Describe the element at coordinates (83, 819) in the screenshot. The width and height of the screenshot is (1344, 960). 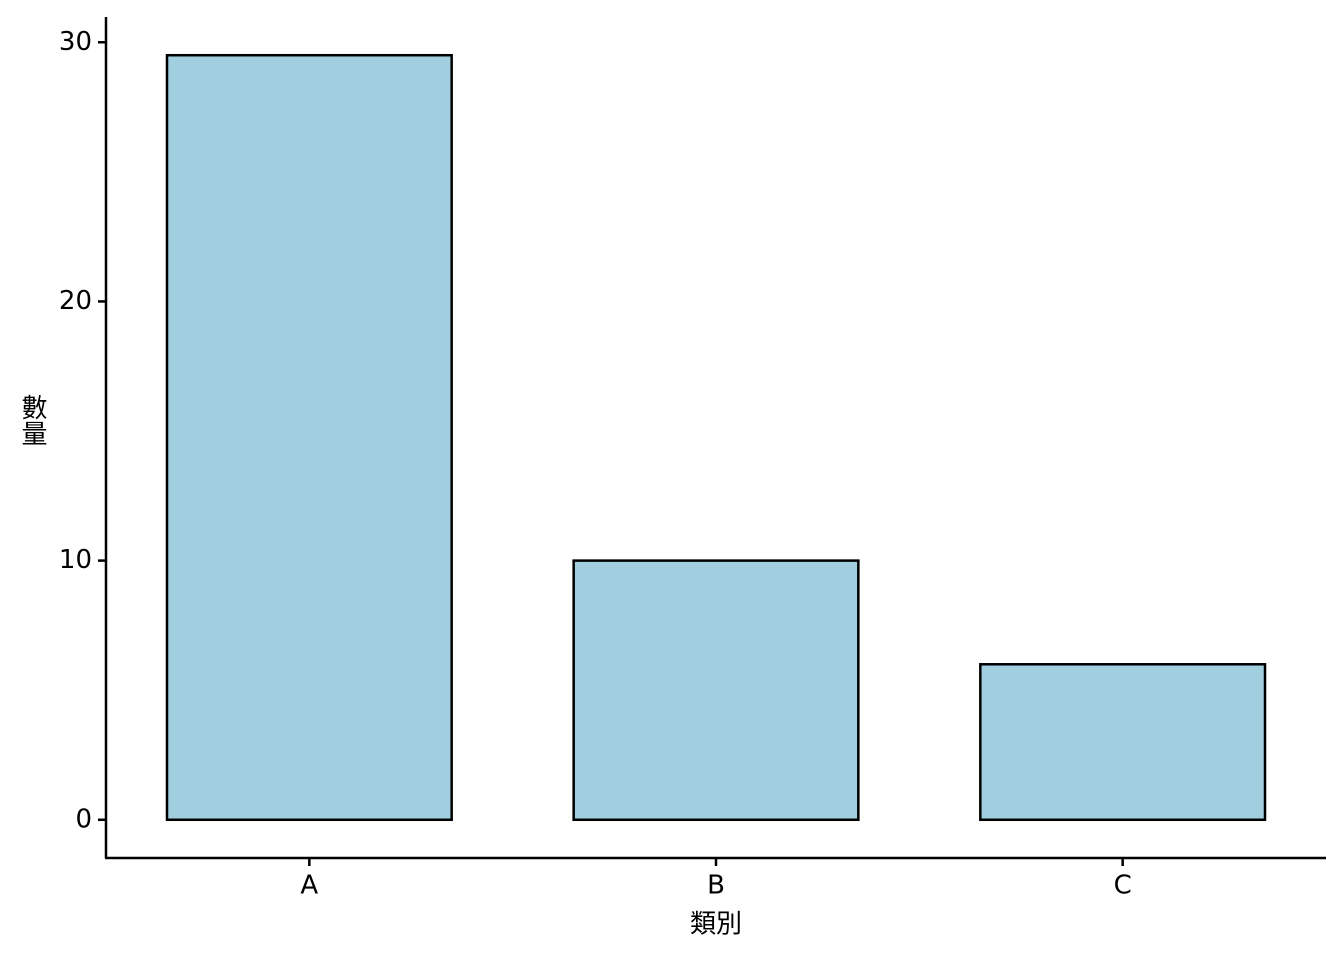
I see `y-tick-label: 0` at that location.